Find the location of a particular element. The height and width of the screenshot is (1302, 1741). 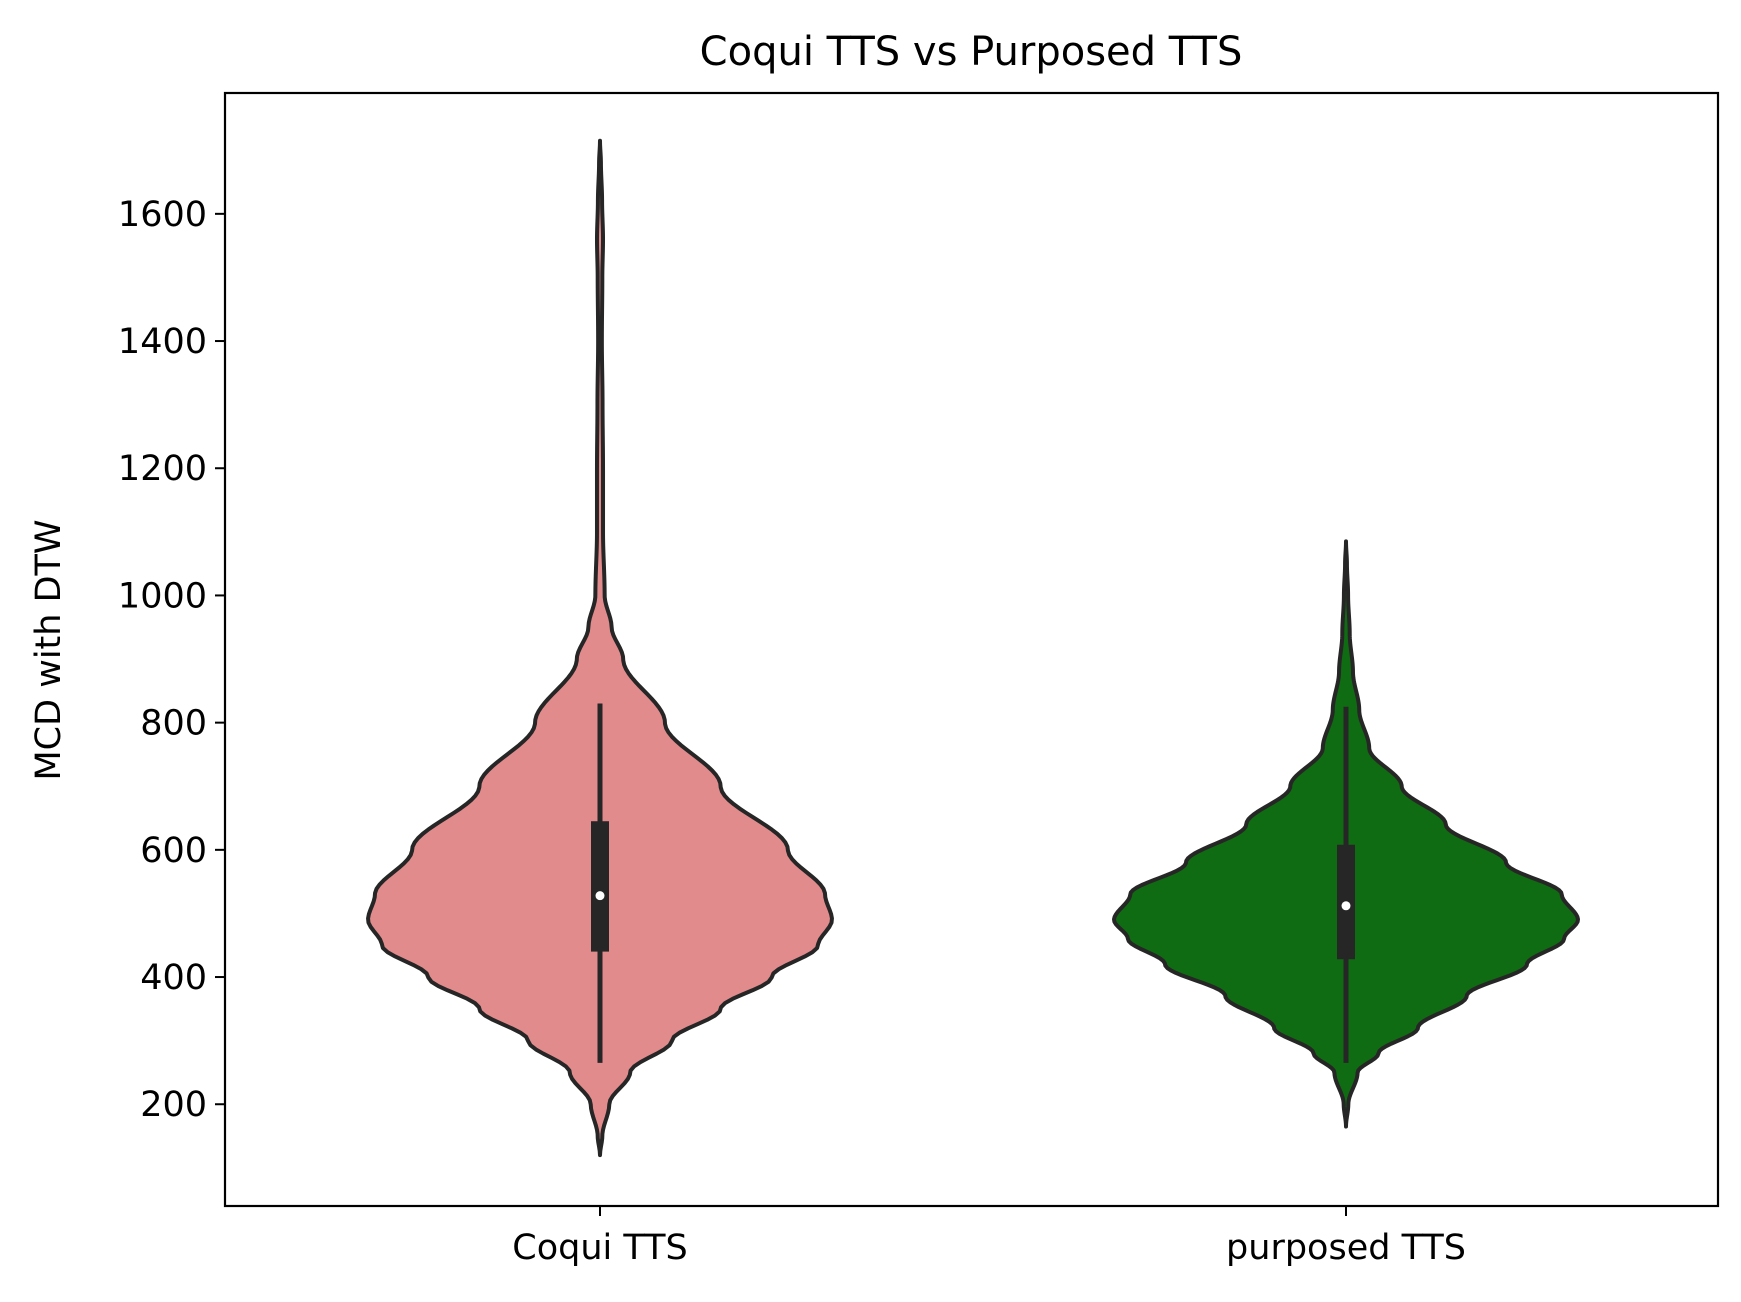

y-tick-label: 1000 is located at coordinates (162, 596).